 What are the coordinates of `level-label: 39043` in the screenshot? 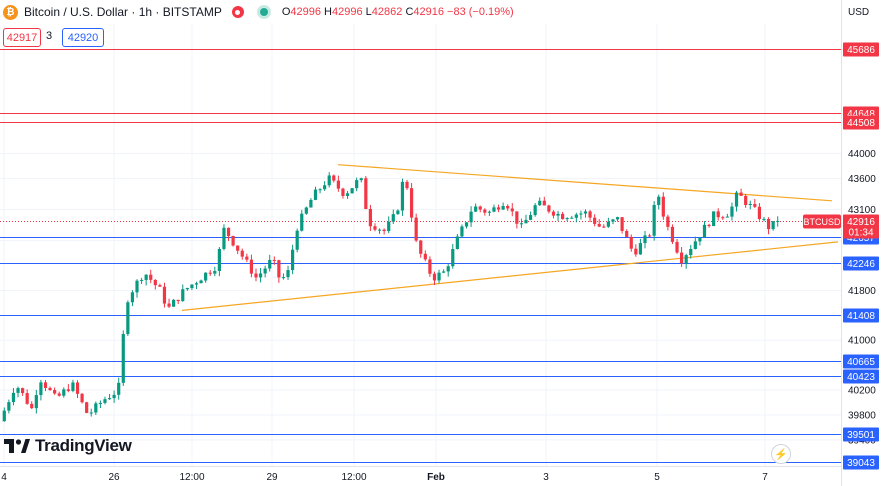 It's located at (861, 463).